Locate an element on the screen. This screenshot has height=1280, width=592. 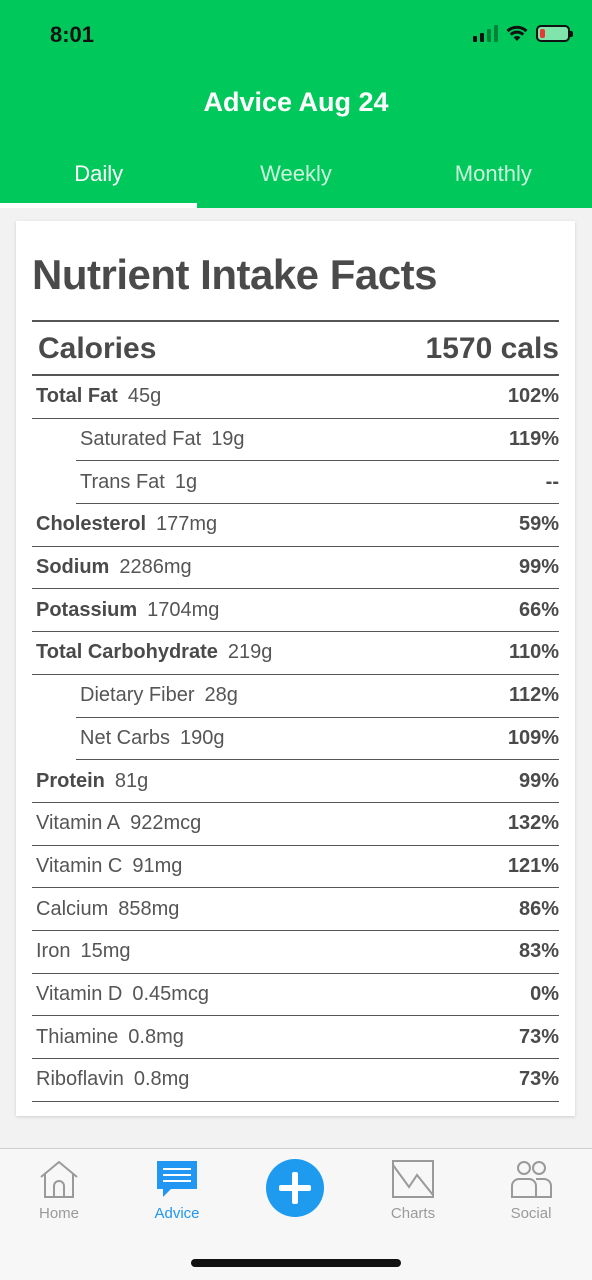
nutrient-row: Calcium 858mg 86% is located at coordinates (295, 909).